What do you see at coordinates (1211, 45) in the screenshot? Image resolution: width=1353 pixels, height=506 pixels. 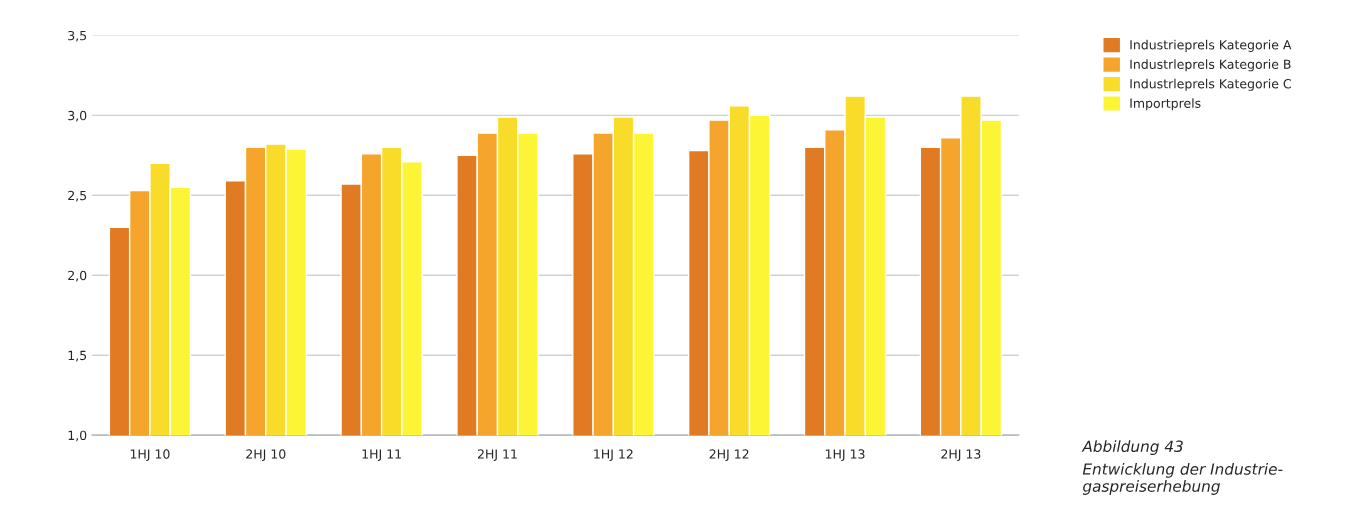 I see `legend-label: Industrieprels Kategorie A` at bounding box center [1211, 45].